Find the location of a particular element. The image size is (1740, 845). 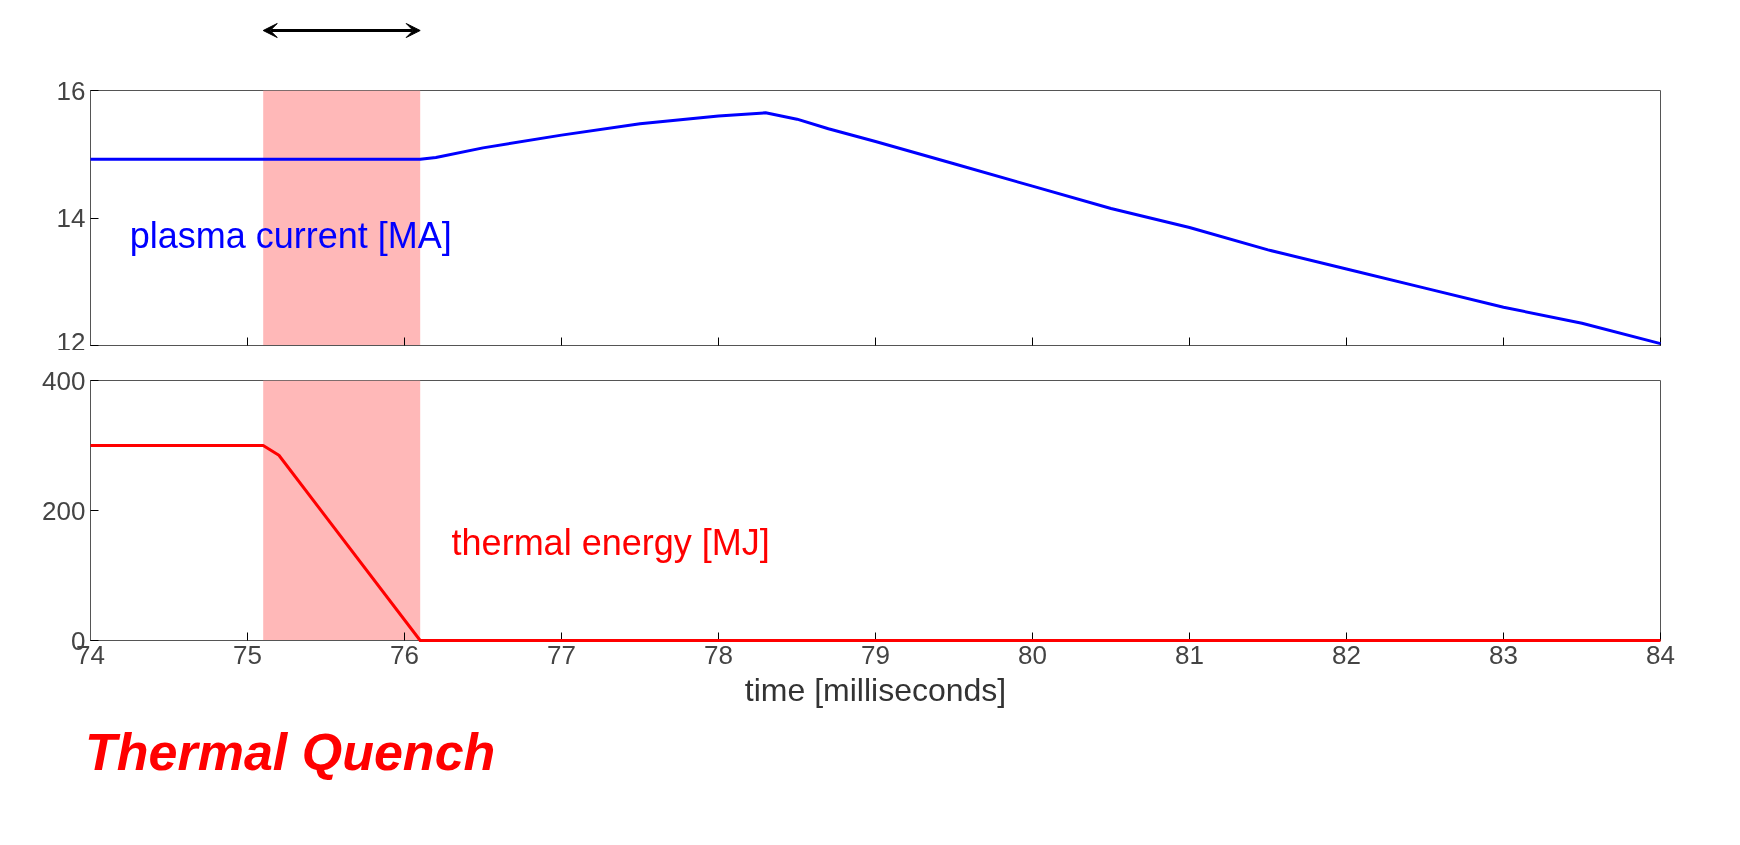

y-tick-label: 200 is located at coordinates (64, 510).